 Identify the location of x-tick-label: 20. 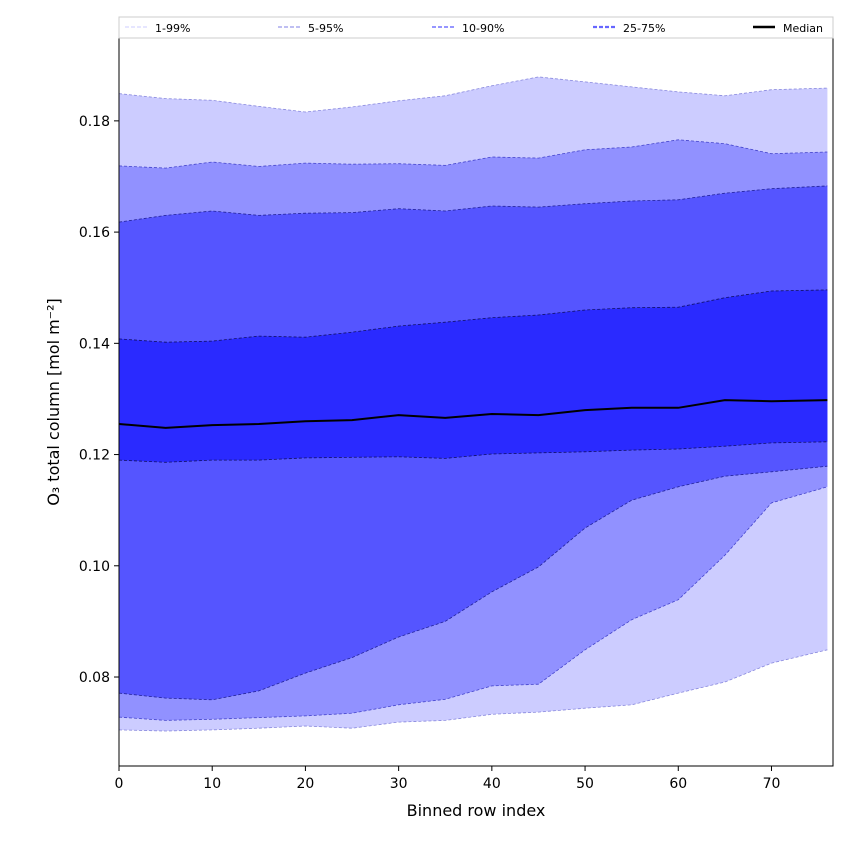
(306, 784).